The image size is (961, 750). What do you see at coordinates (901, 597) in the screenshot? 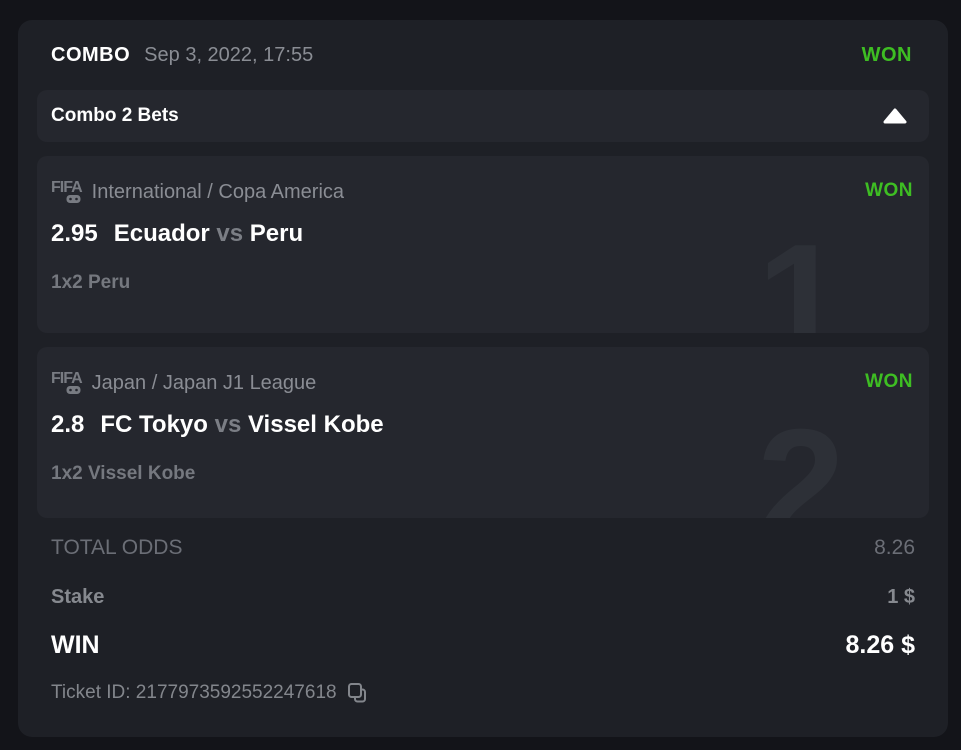
I see `stake-value: 1 $` at bounding box center [901, 597].